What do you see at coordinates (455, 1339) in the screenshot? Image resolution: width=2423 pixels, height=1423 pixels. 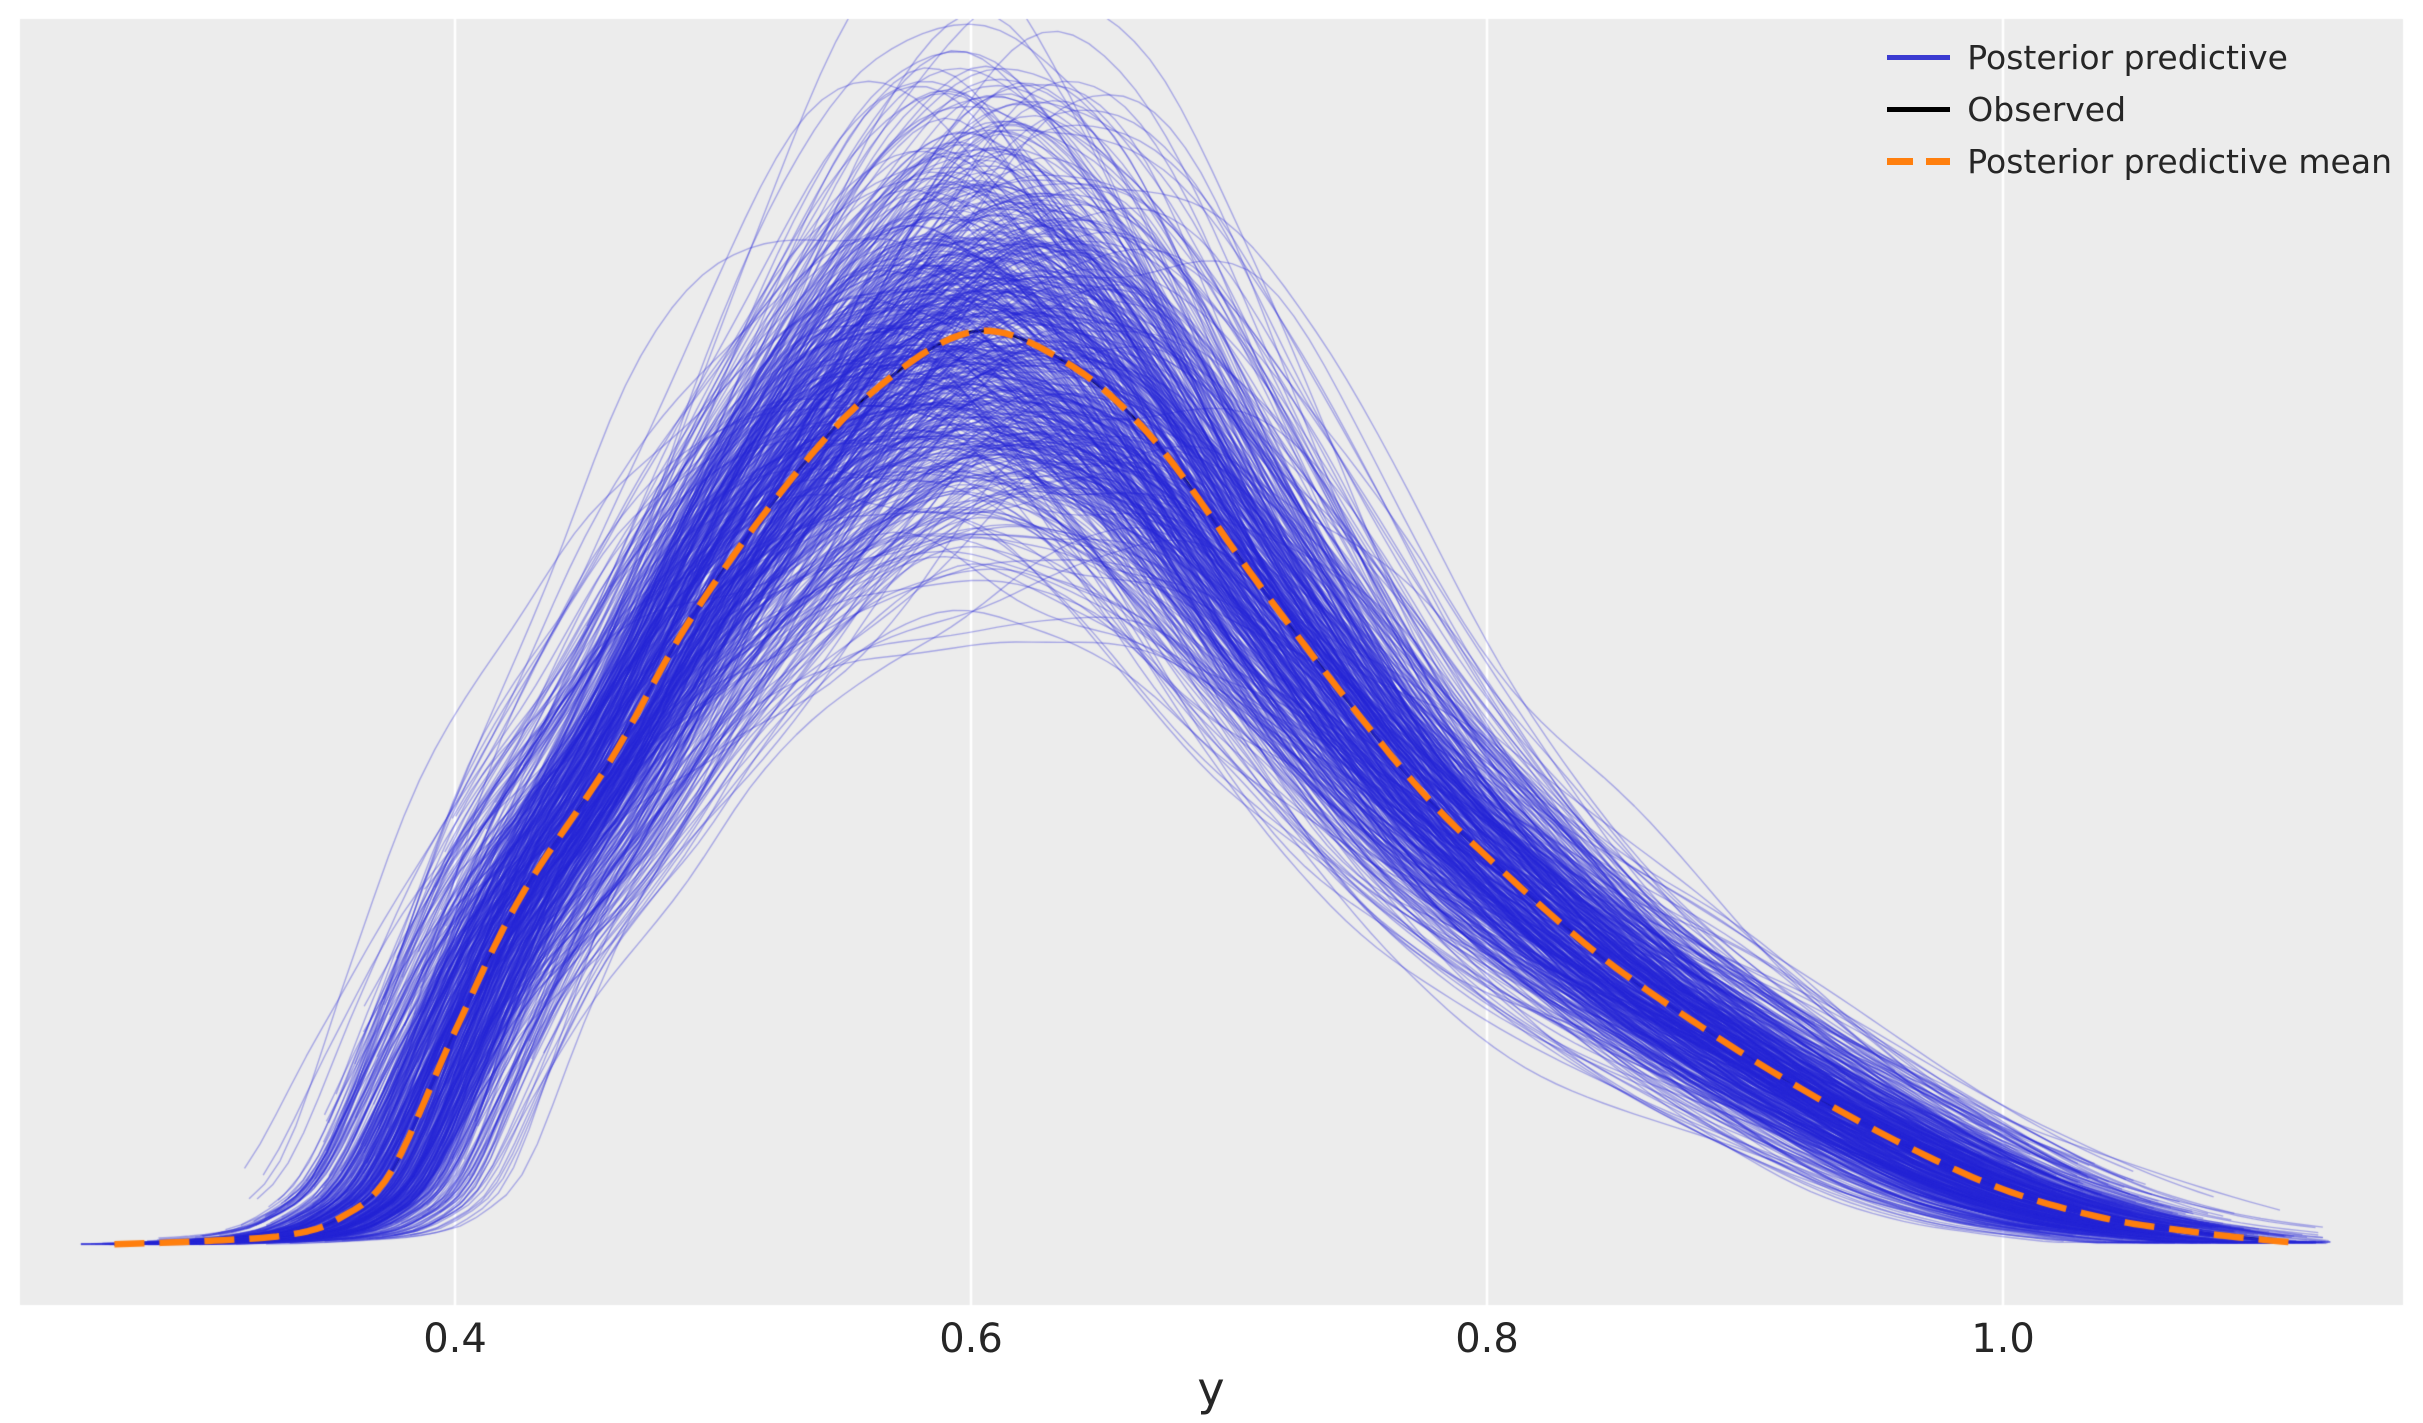 I see `x-tick-0.4: 0.4` at bounding box center [455, 1339].